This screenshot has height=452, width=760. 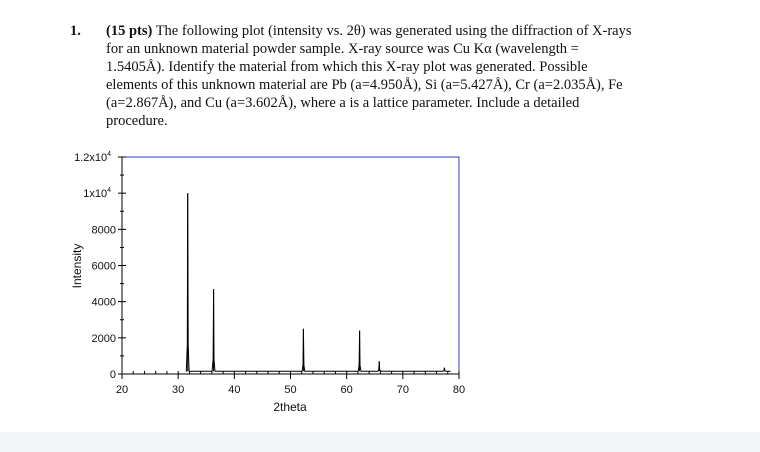 I want to click on y-tick-group: 0 2000 4000 6000 8000 1x10⁴ 1.2x10⁴, so click(x=100, y=266).